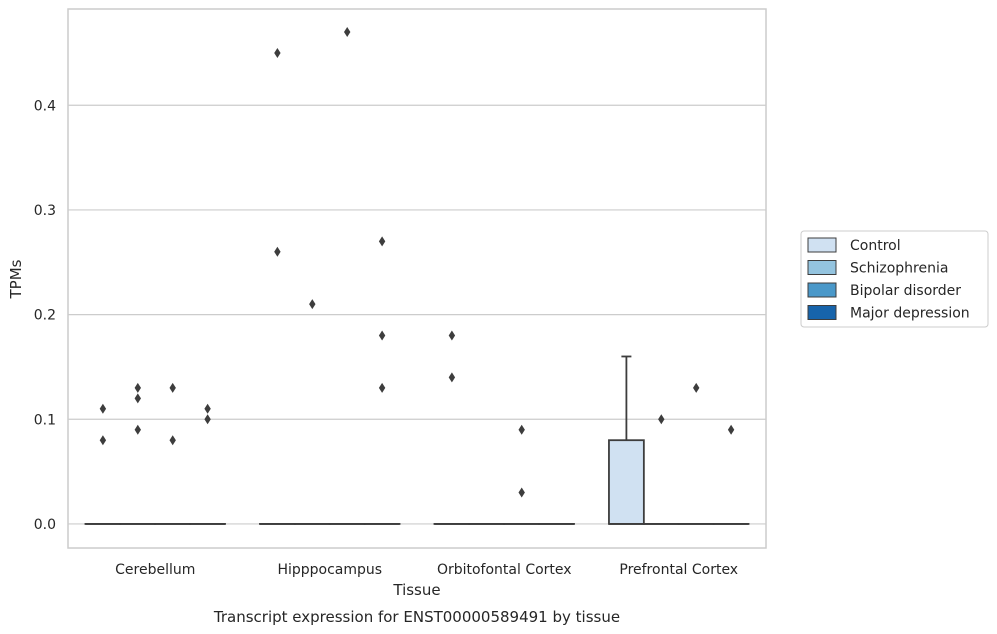 The image size is (997, 634). Describe the element at coordinates (45, 525) in the screenshot. I see `y-tick-label: 0.0` at that location.